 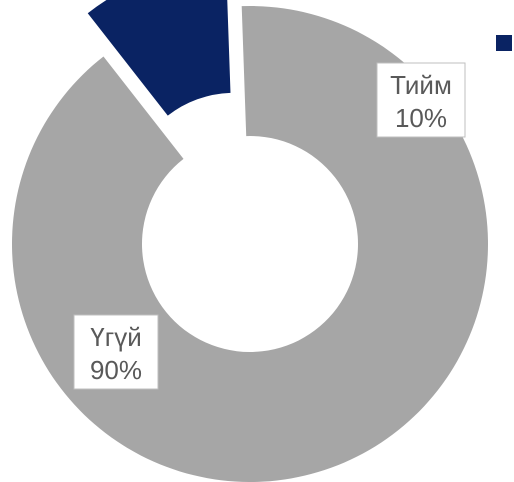 What do you see at coordinates (115, 337) in the screenshot?
I see `data-label-category: Үгүй` at bounding box center [115, 337].